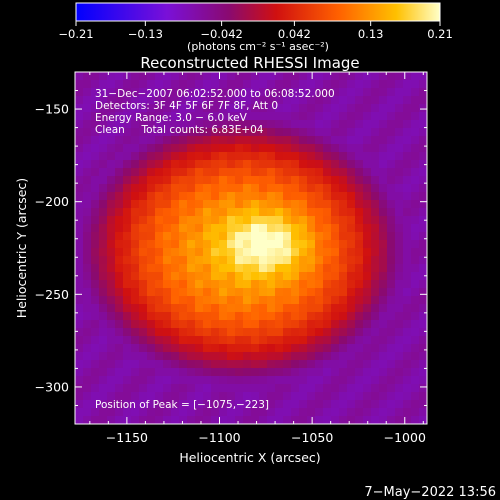 Image resolution: width=500 pixels, height=500 pixels. What do you see at coordinates (294, 34) in the screenshot?
I see `colorbar-tick-label: 0.042` at bounding box center [294, 34].